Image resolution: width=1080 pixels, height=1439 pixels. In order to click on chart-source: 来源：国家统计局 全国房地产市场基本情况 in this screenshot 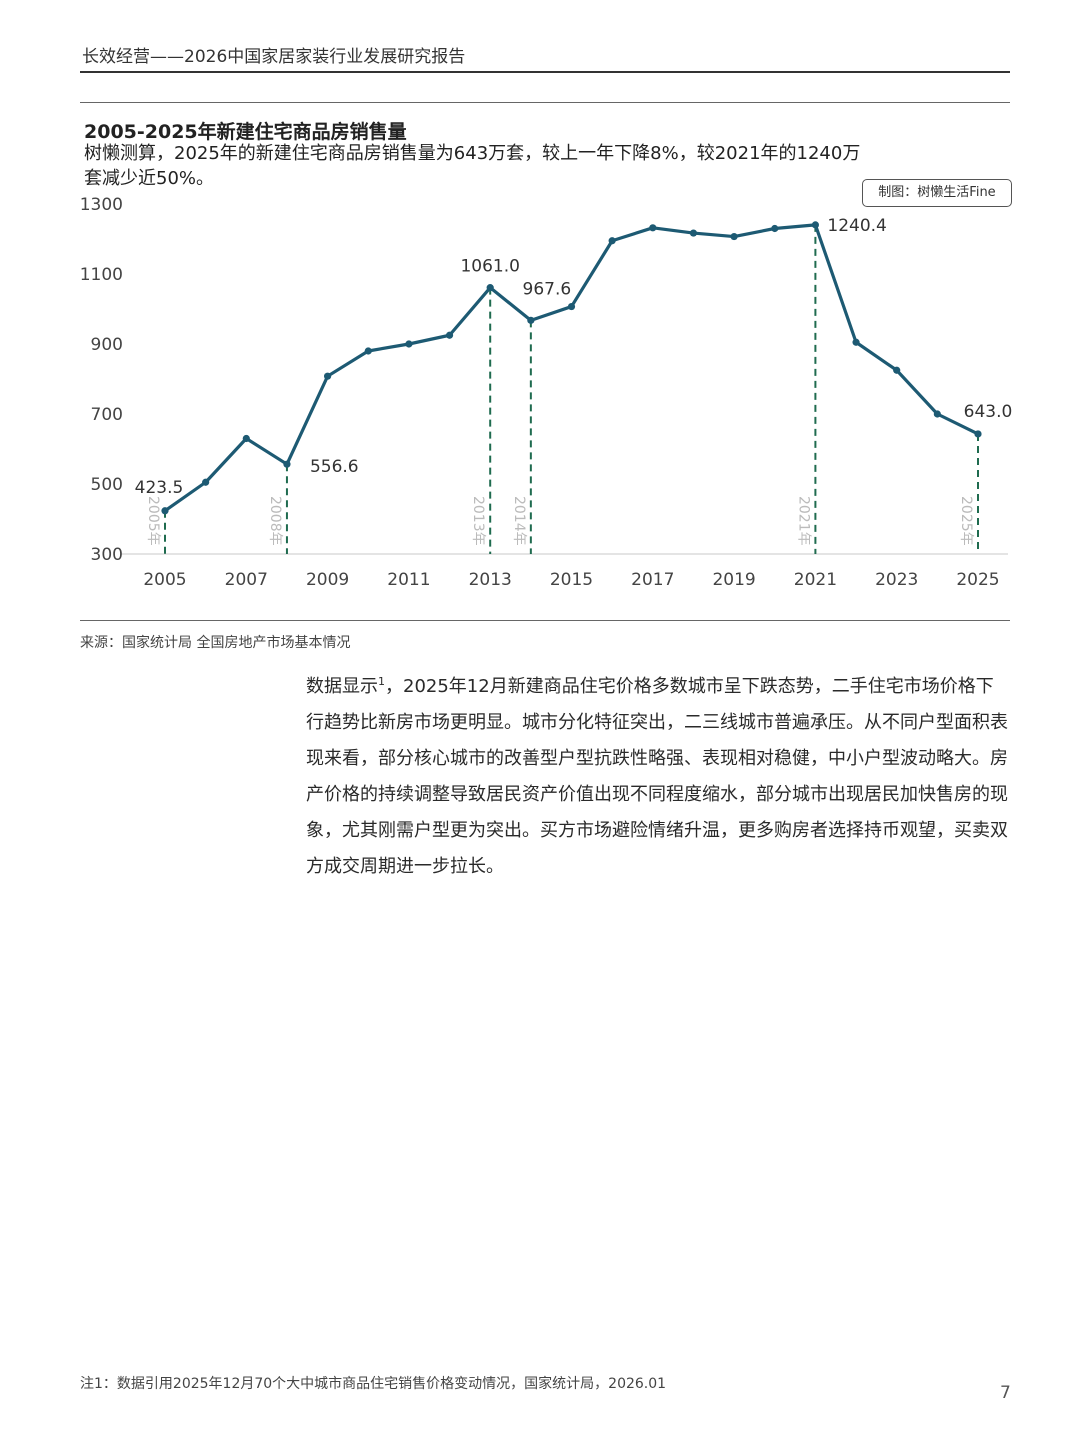, I will do `click(215, 643)`.